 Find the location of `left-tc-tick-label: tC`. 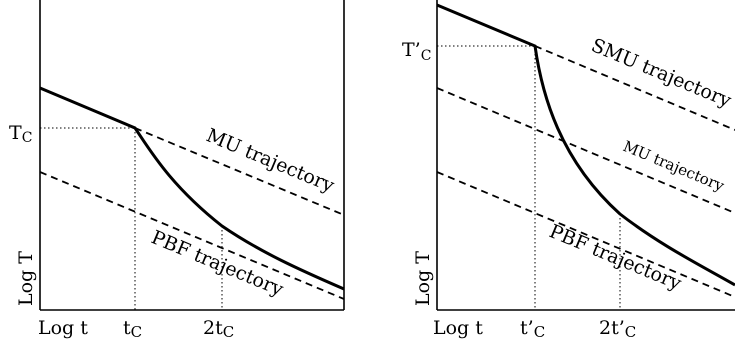

left-tc-tick-label: tC is located at coordinates (132, 329).